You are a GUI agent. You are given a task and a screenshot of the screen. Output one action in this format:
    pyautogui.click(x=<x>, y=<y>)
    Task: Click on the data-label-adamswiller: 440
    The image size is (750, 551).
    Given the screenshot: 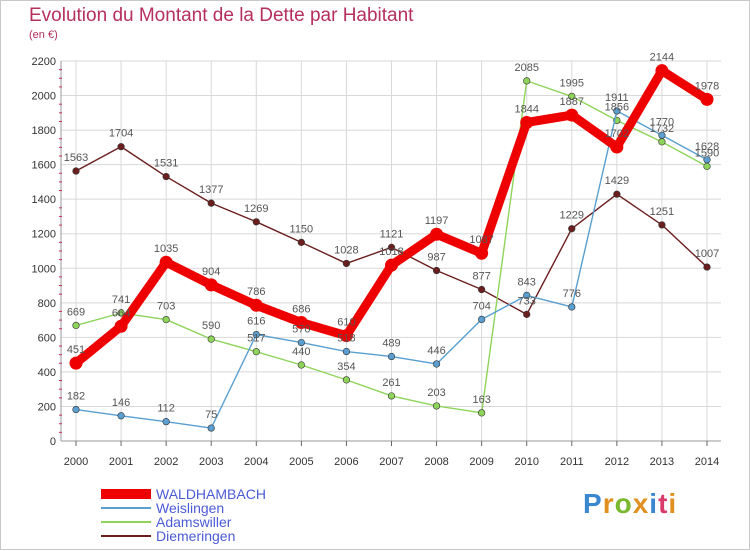 What is the action you would take?
    pyautogui.click(x=301, y=352)
    